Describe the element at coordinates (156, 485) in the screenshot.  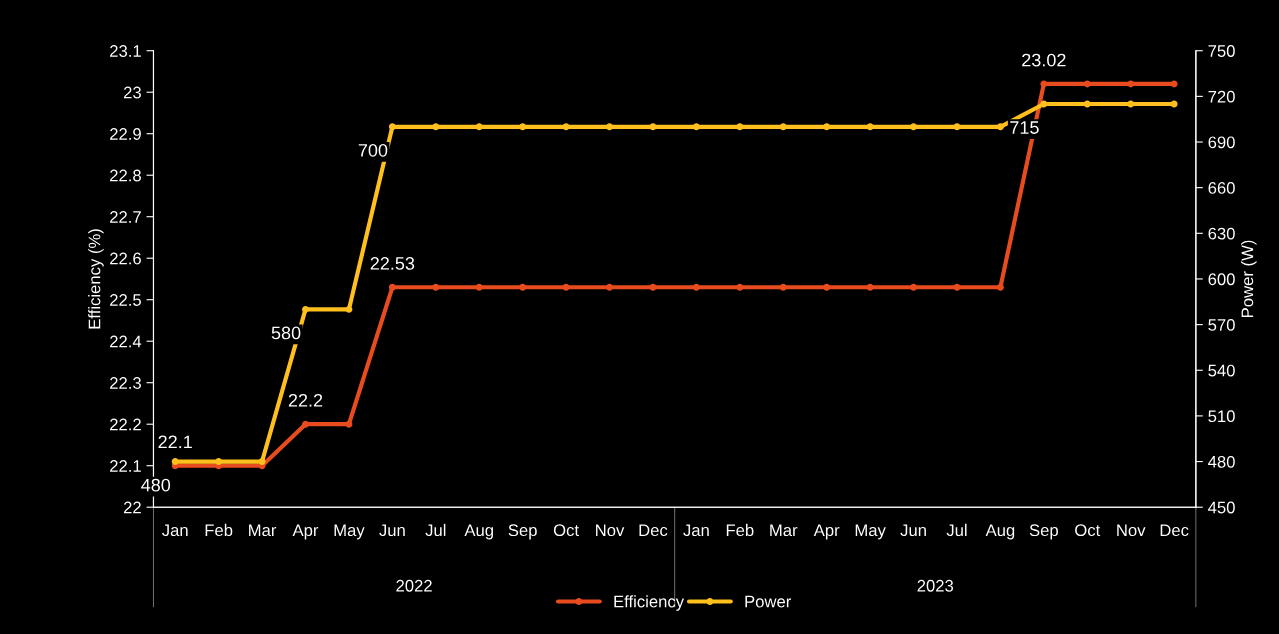
I see `data-label: 480` at that location.